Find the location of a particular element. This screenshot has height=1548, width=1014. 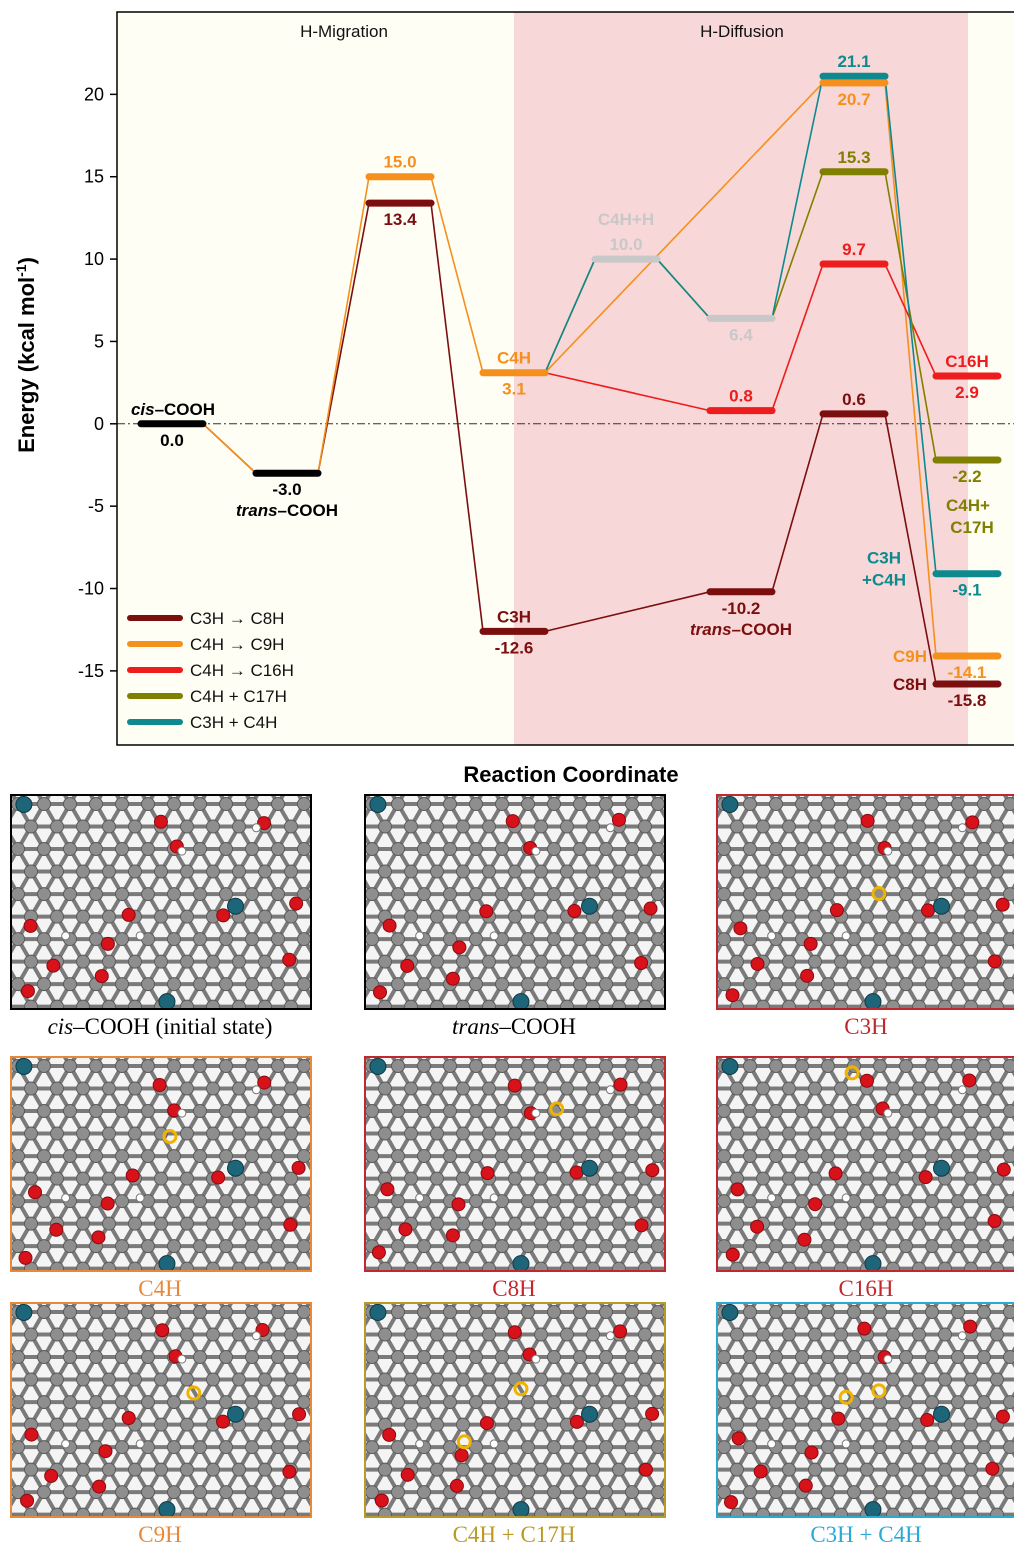

value-label-ts1_dark: 13.4 is located at coordinates (400, 219).